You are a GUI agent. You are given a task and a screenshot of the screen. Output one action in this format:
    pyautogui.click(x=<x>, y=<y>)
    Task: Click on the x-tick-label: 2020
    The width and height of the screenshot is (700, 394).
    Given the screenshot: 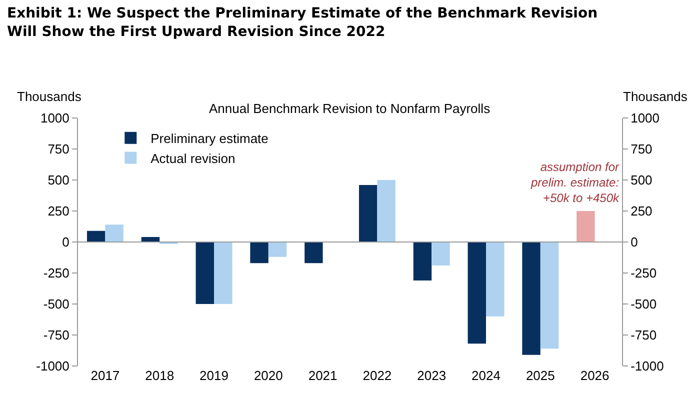 What is the action you would take?
    pyautogui.click(x=268, y=375)
    